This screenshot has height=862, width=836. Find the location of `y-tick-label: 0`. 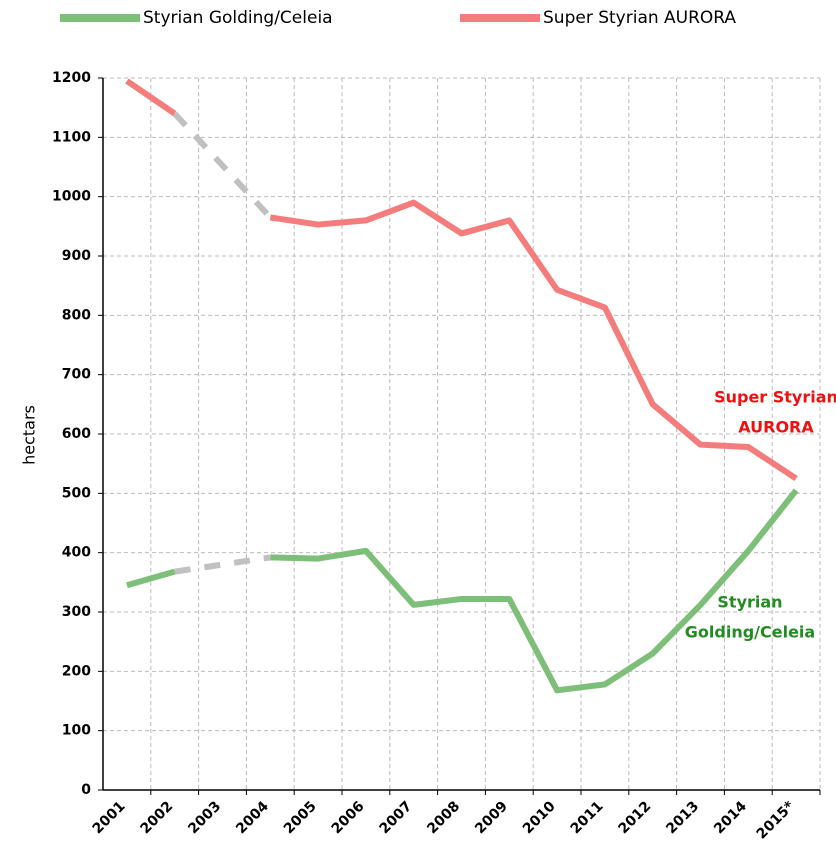

y-tick-label: 0 is located at coordinates (86, 790).